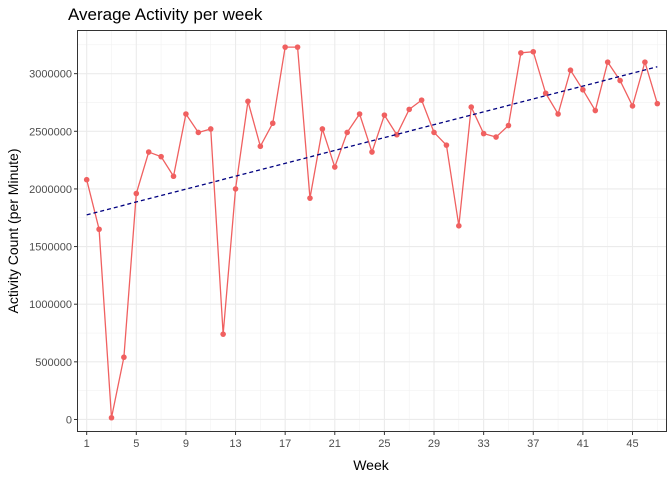  What do you see at coordinates (50, 132) in the screenshot?
I see `y-tick-label: 2500000` at bounding box center [50, 132].